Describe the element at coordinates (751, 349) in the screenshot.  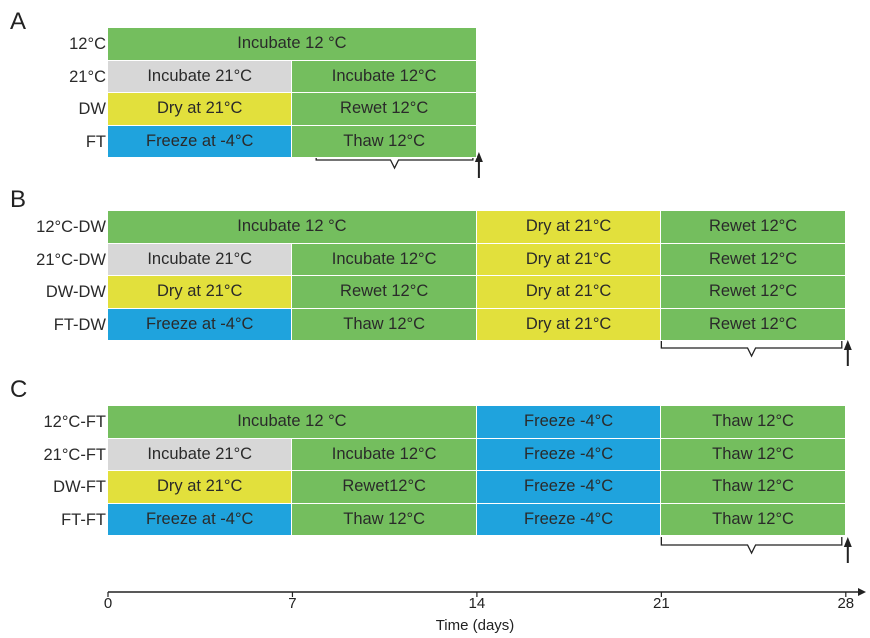
I see `panel-b-bracket` at that location.